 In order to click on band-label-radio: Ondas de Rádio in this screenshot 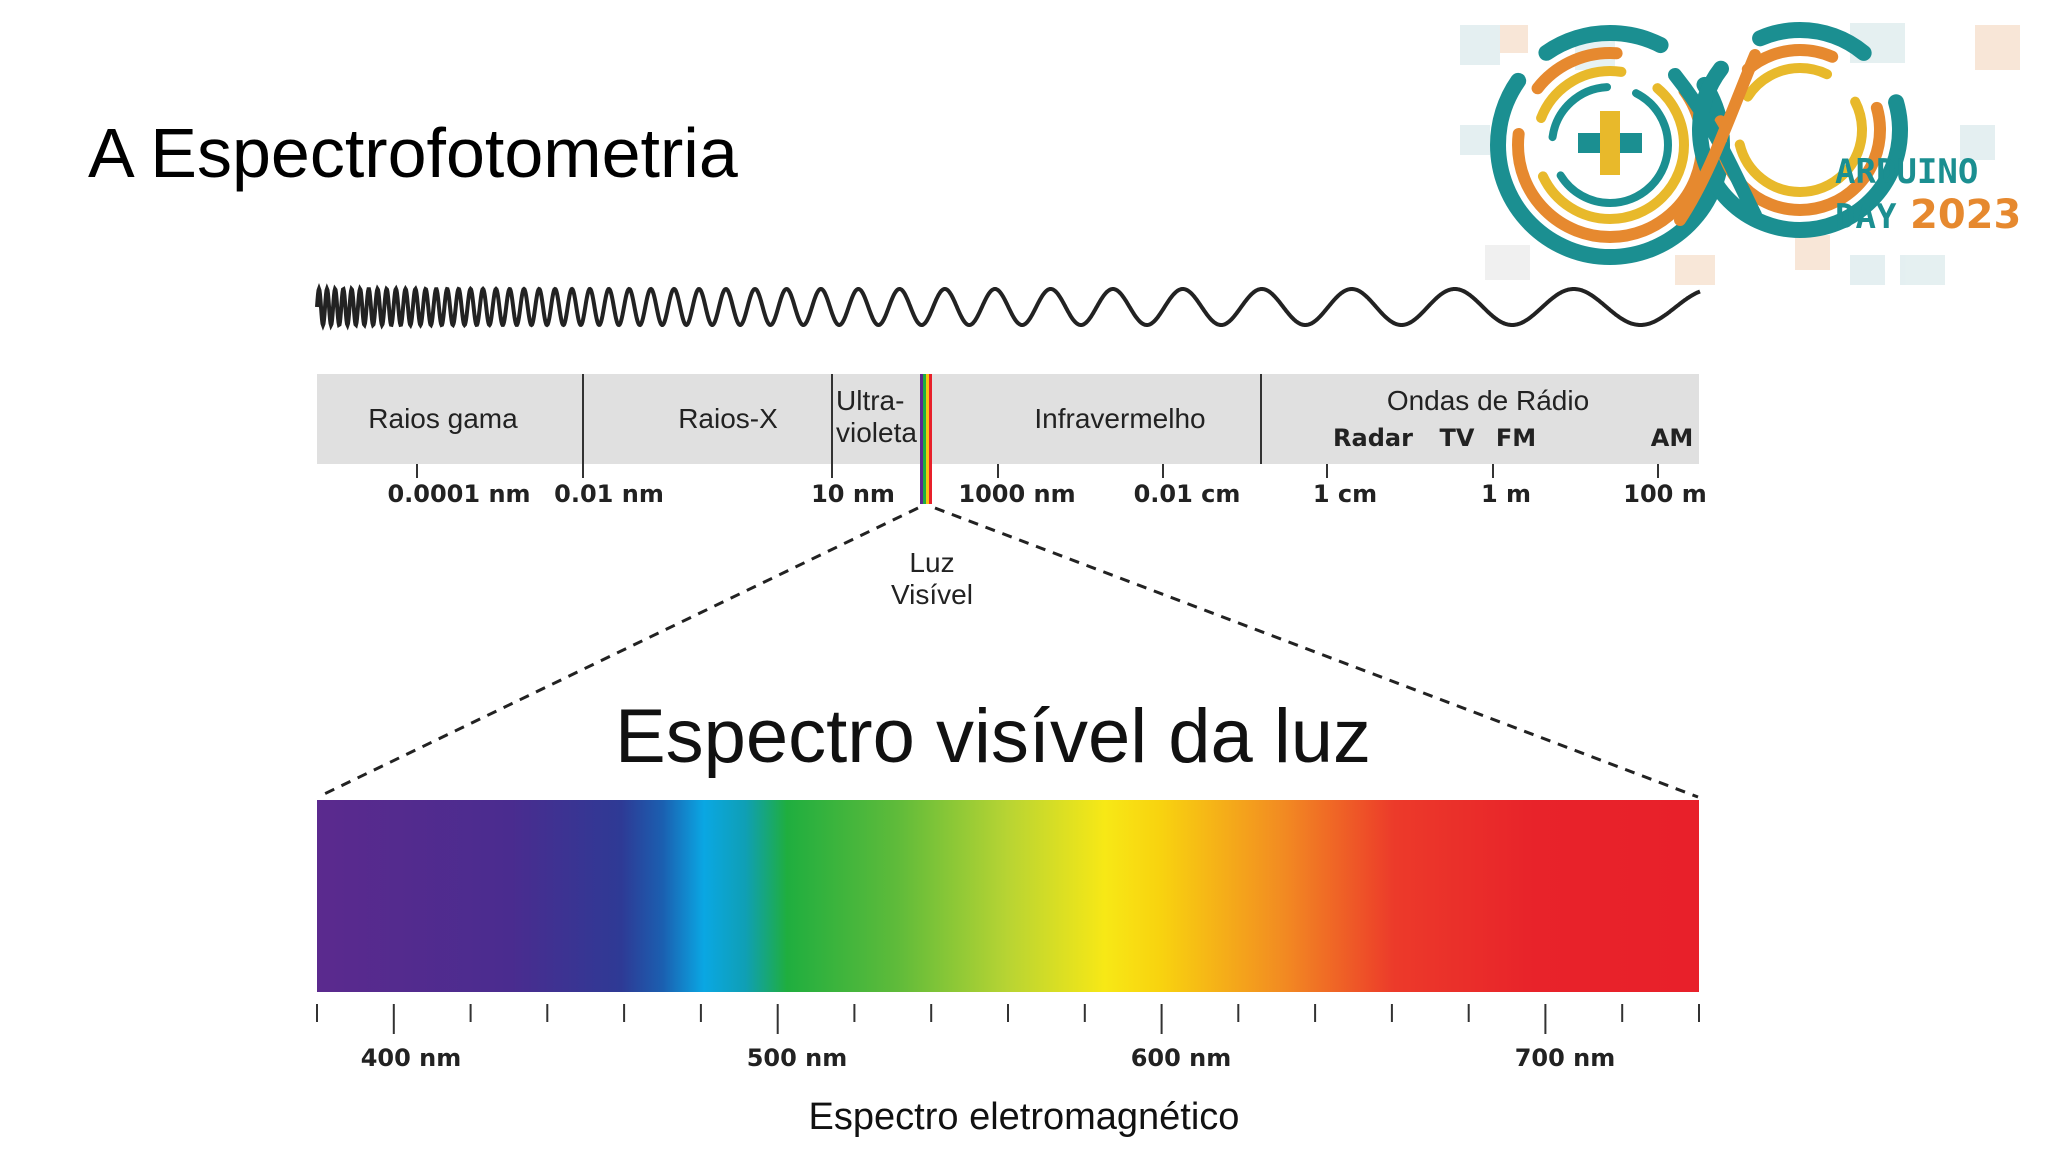, I will do `click(1488, 400)`.